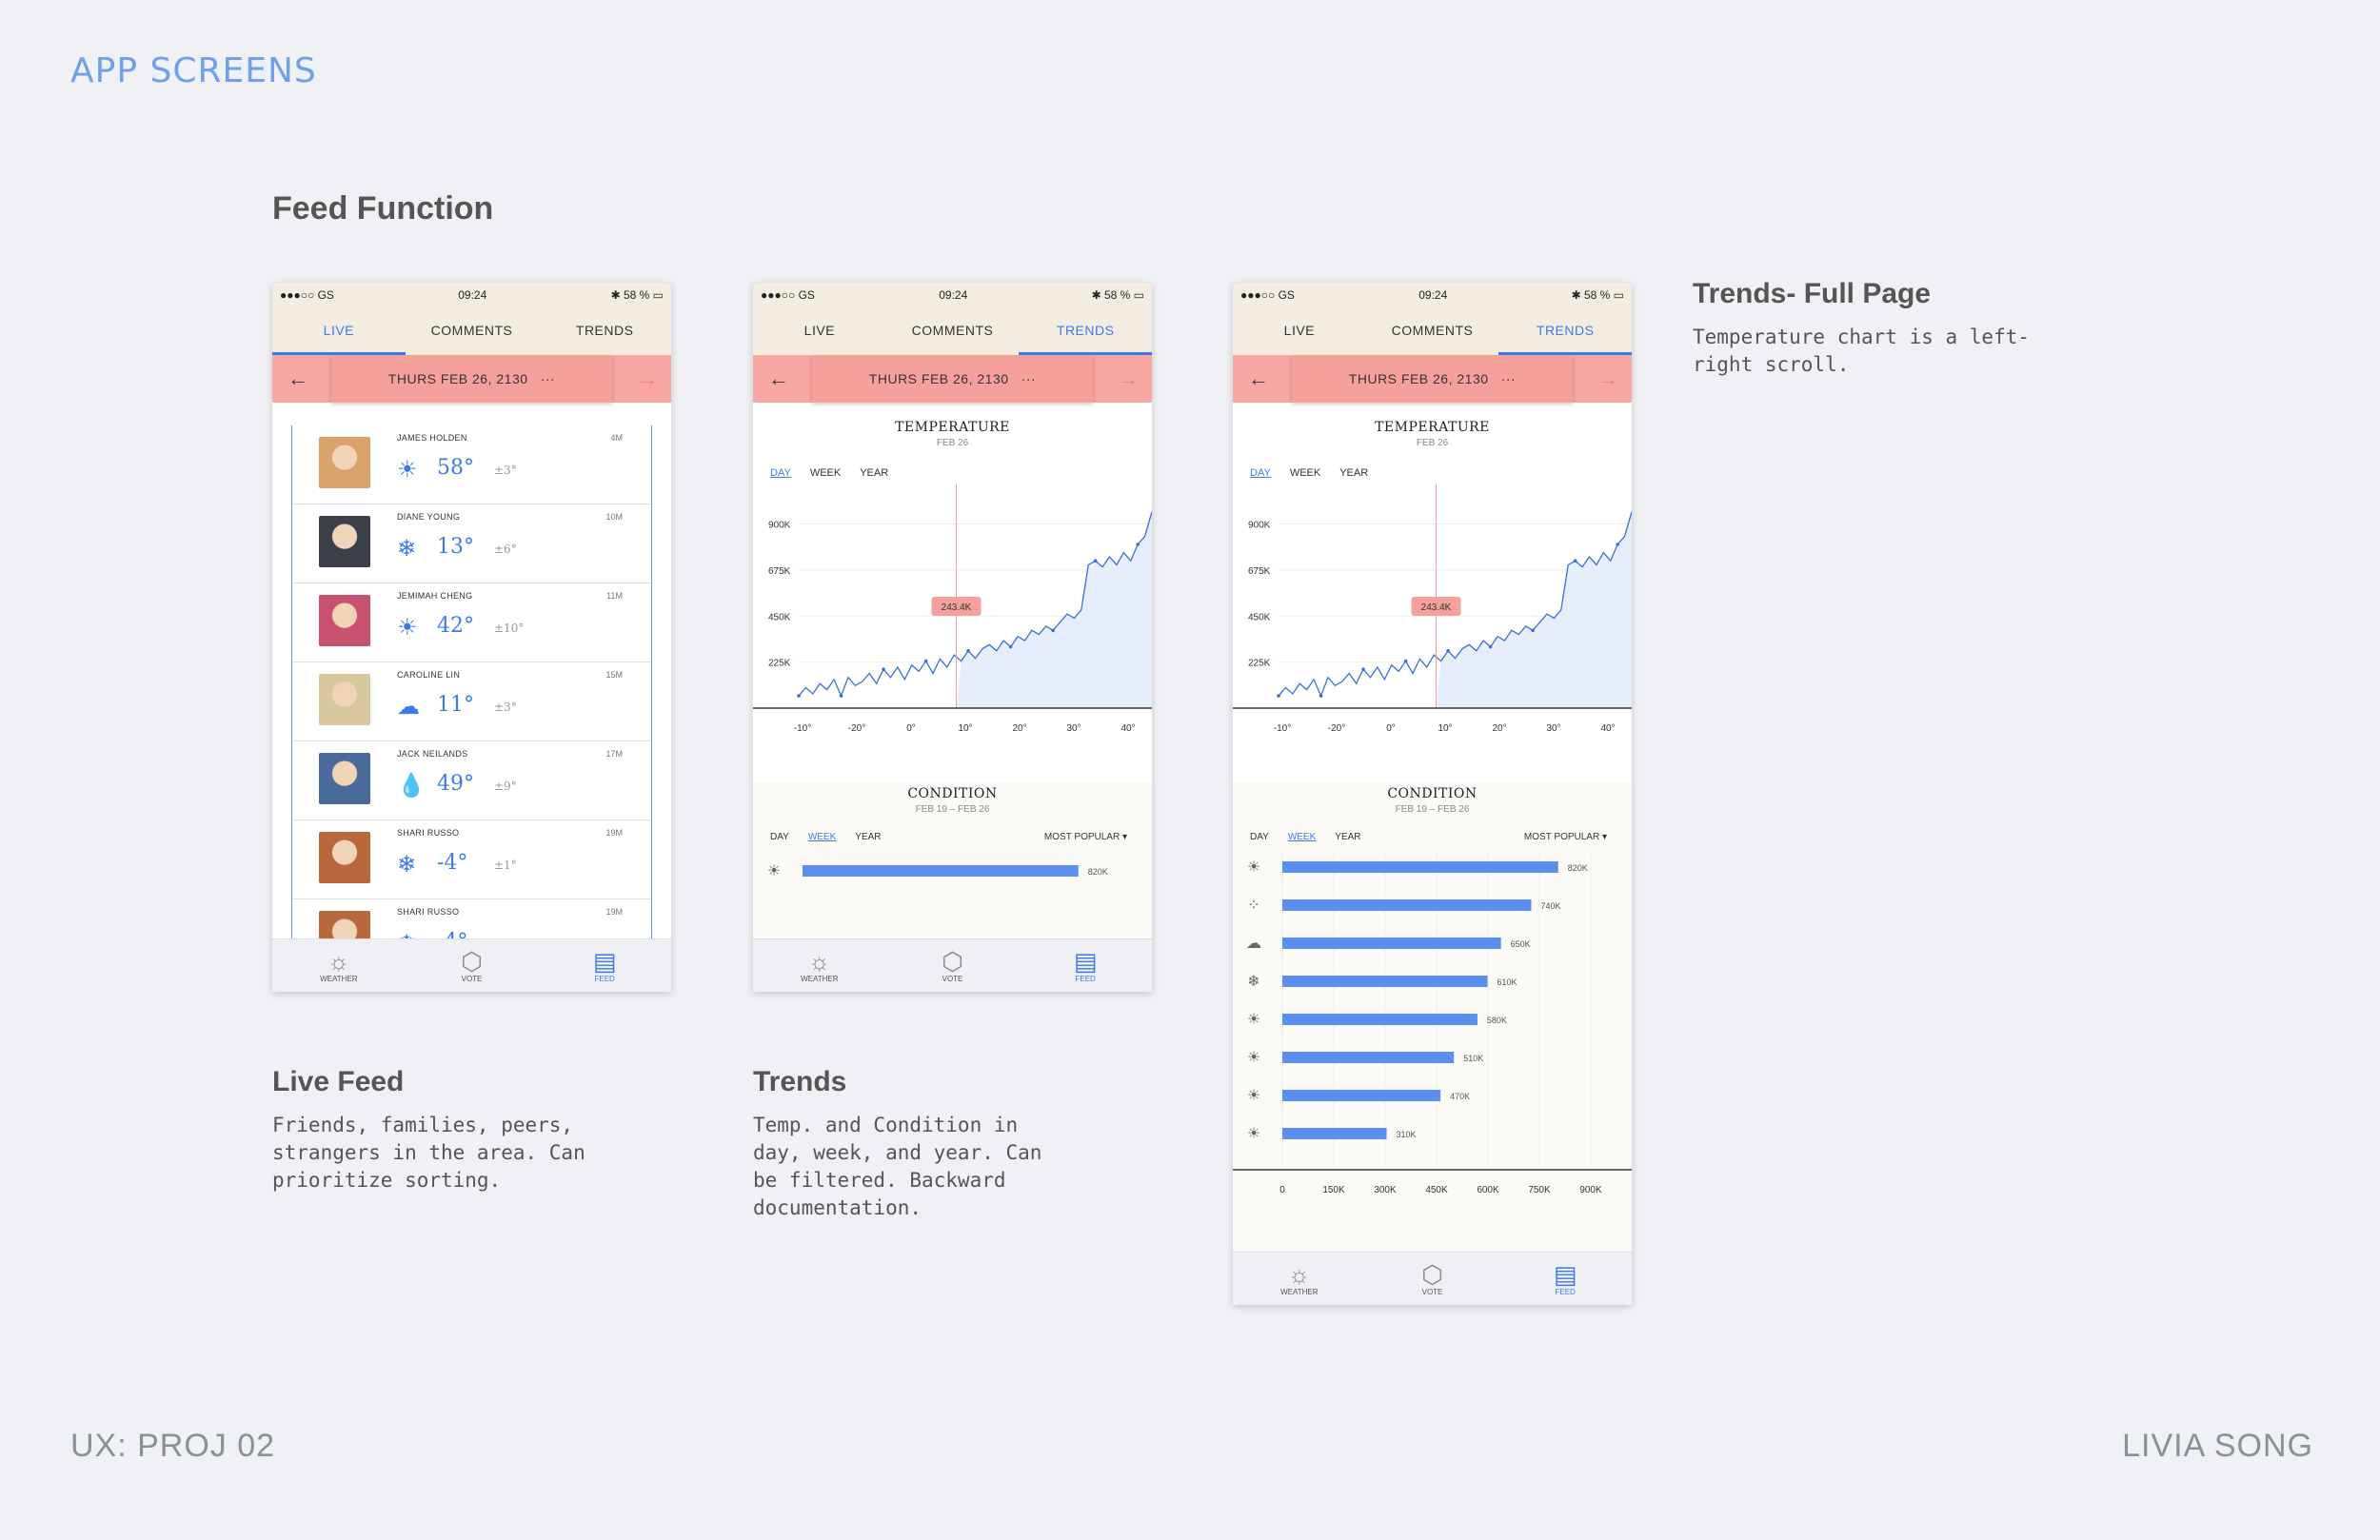  What do you see at coordinates (856, 728) in the screenshot?
I see `x-tick-label: -20°` at bounding box center [856, 728].